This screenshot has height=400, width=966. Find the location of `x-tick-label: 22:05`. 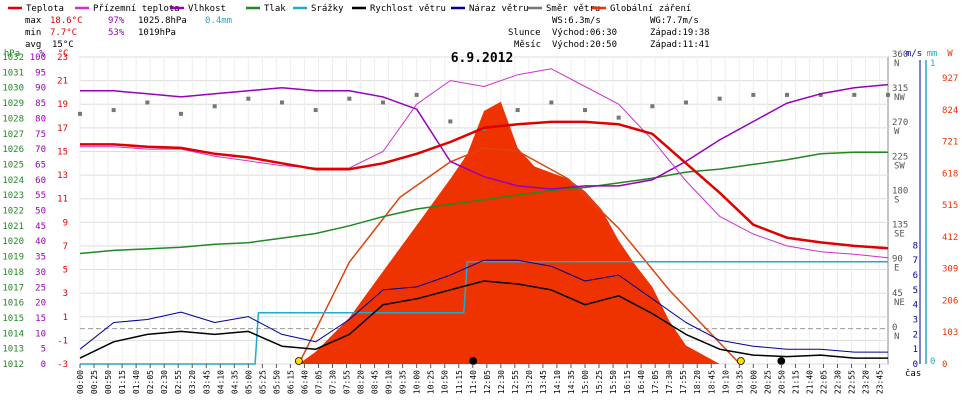

x-tick-label: 22:05 is located at coordinates (823, 382).